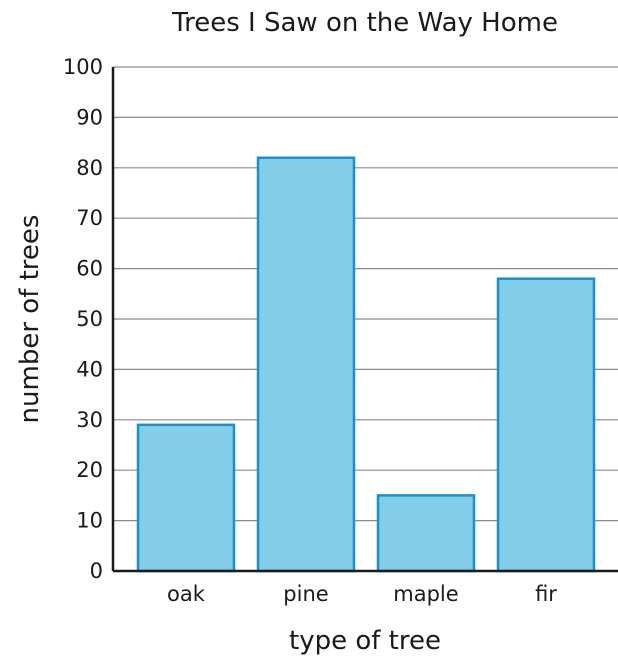 The image size is (618, 657). I want to click on y-tick-label: 10, so click(89, 521).